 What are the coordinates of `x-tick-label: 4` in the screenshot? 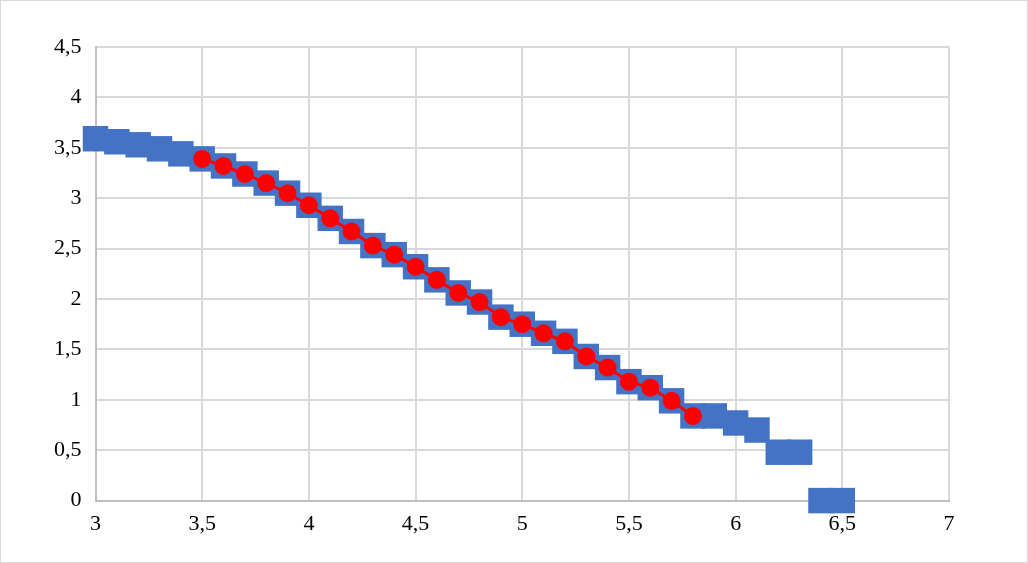 It's located at (309, 522).